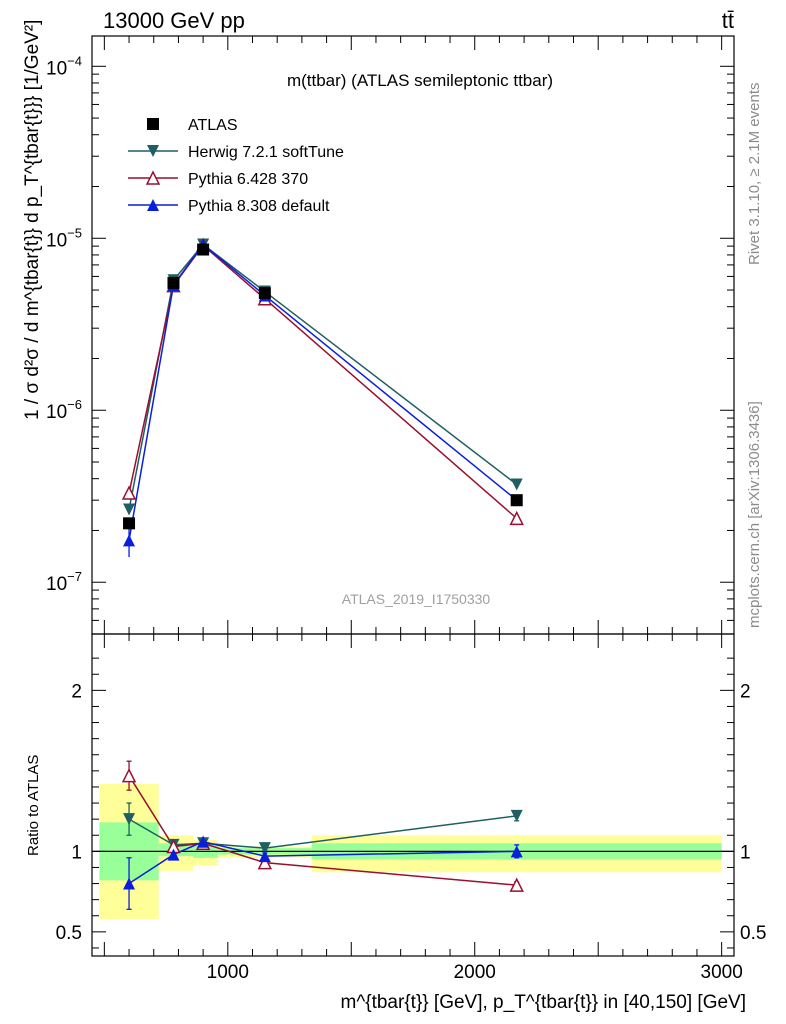 The width and height of the screenshot is (786, 1024). I want to click on legend-label: Pythia 6.428 370, so click(248, 179).